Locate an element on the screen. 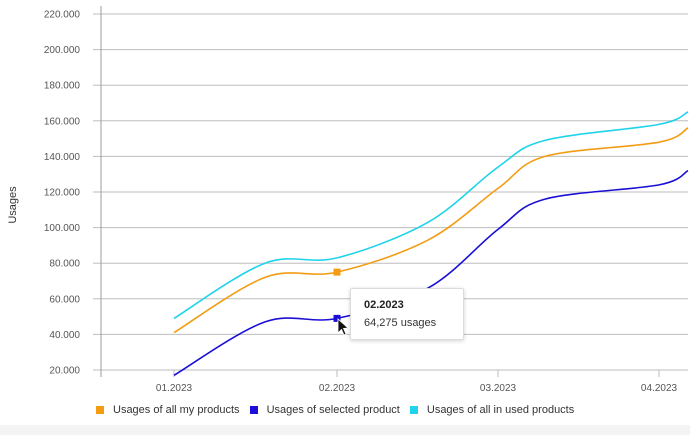 The image size is (690, 435). legend-item-selected-product: Usages of selected product is located at coordinates (324, 410).